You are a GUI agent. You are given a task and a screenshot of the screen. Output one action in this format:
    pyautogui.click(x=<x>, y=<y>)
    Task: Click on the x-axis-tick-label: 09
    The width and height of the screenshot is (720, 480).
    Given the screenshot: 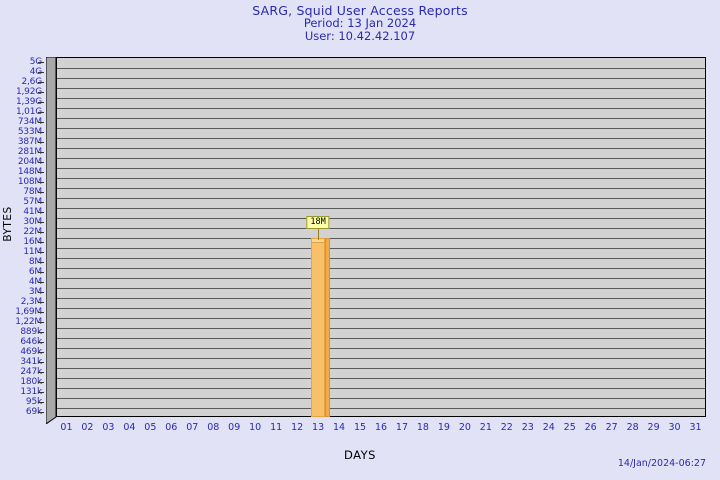 What is the action you would take?
    pyautogui.click(x=234, y=427)
    